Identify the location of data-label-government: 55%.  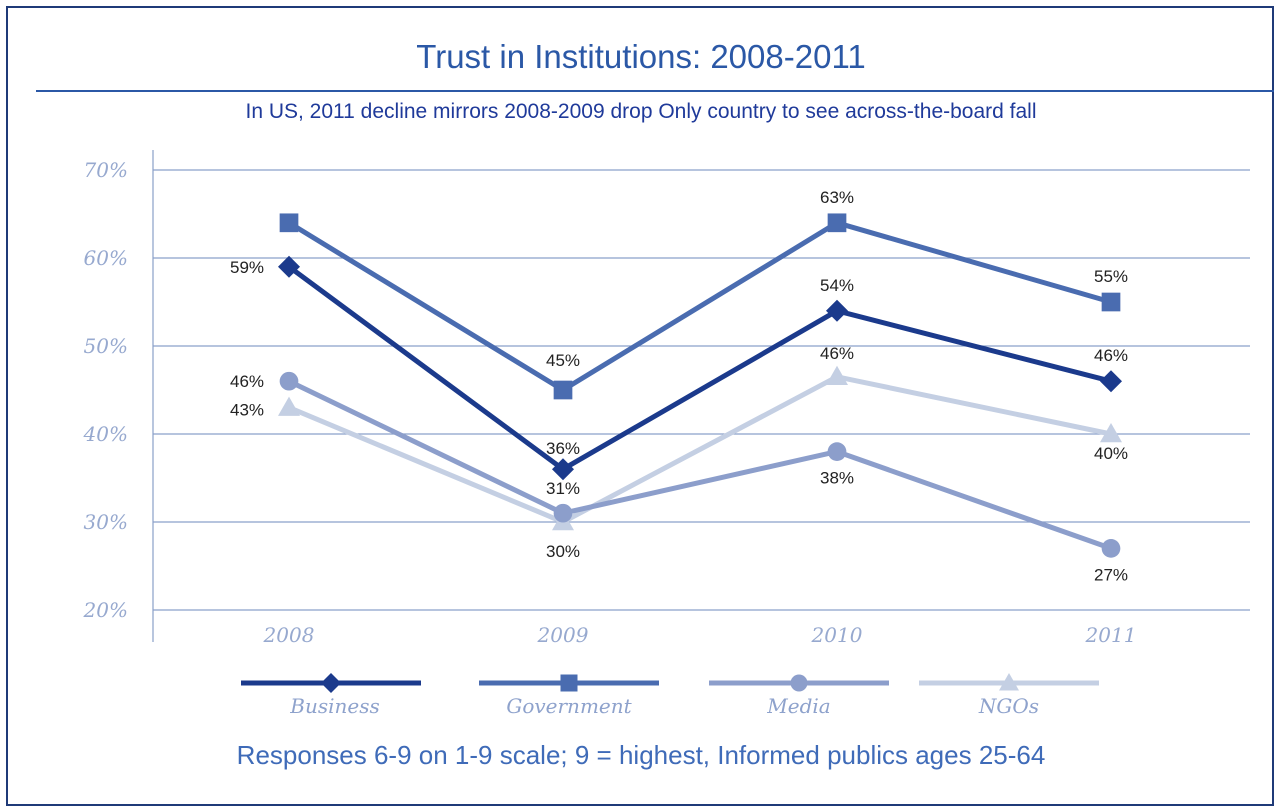
(1111, 276).